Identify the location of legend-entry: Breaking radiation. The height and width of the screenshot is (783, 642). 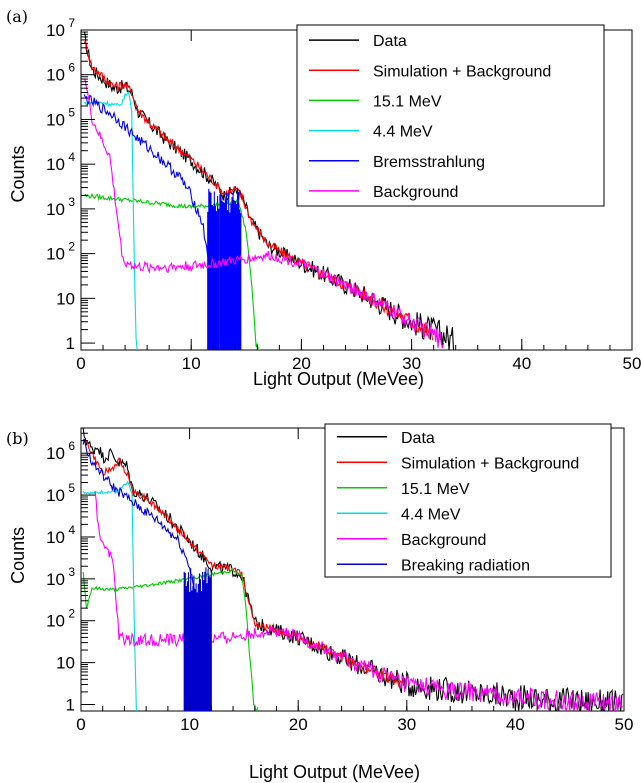
(465, 565).